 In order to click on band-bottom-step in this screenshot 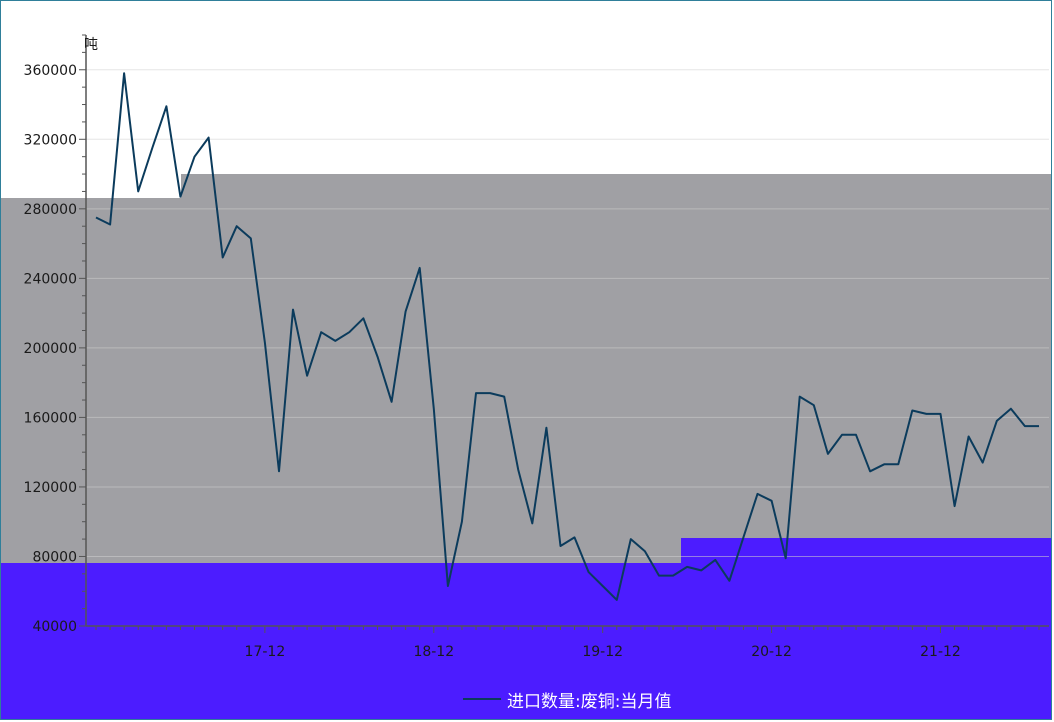, I will do `click(866, 553)`.